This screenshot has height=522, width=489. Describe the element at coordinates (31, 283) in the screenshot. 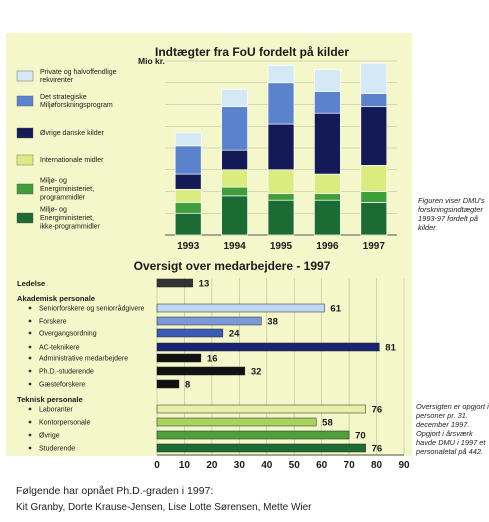

I see `staff-group-label: Ledelse` at that location.